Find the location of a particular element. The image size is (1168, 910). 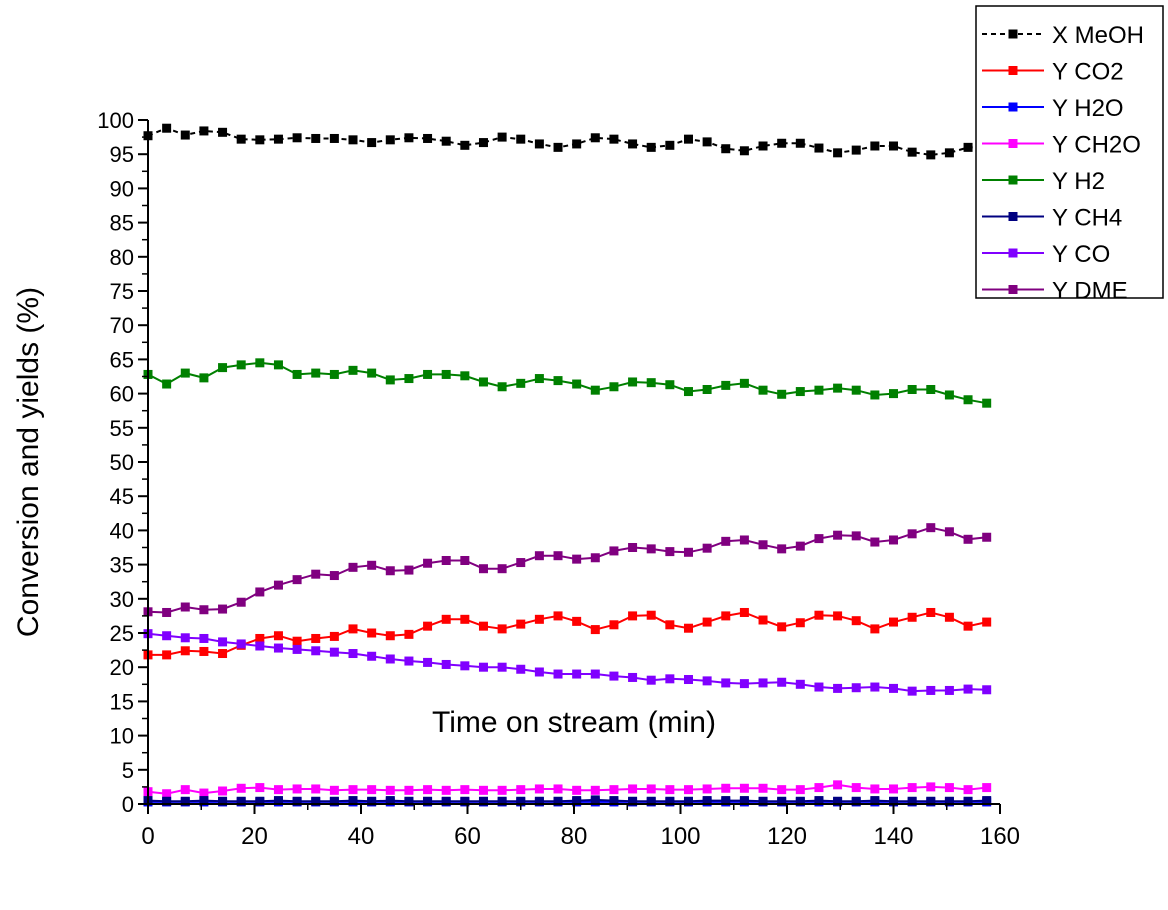

y-tick-label: 40 is located at coordinates (122, 530).